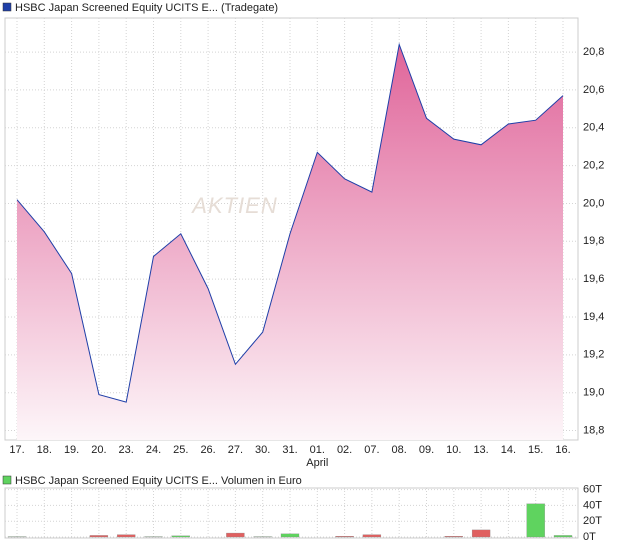 This screenshot has height=546, width=620. Describe the element at coordinates (592, 505) in the screenshot. I see `y-tick-label: 40T` at that location.